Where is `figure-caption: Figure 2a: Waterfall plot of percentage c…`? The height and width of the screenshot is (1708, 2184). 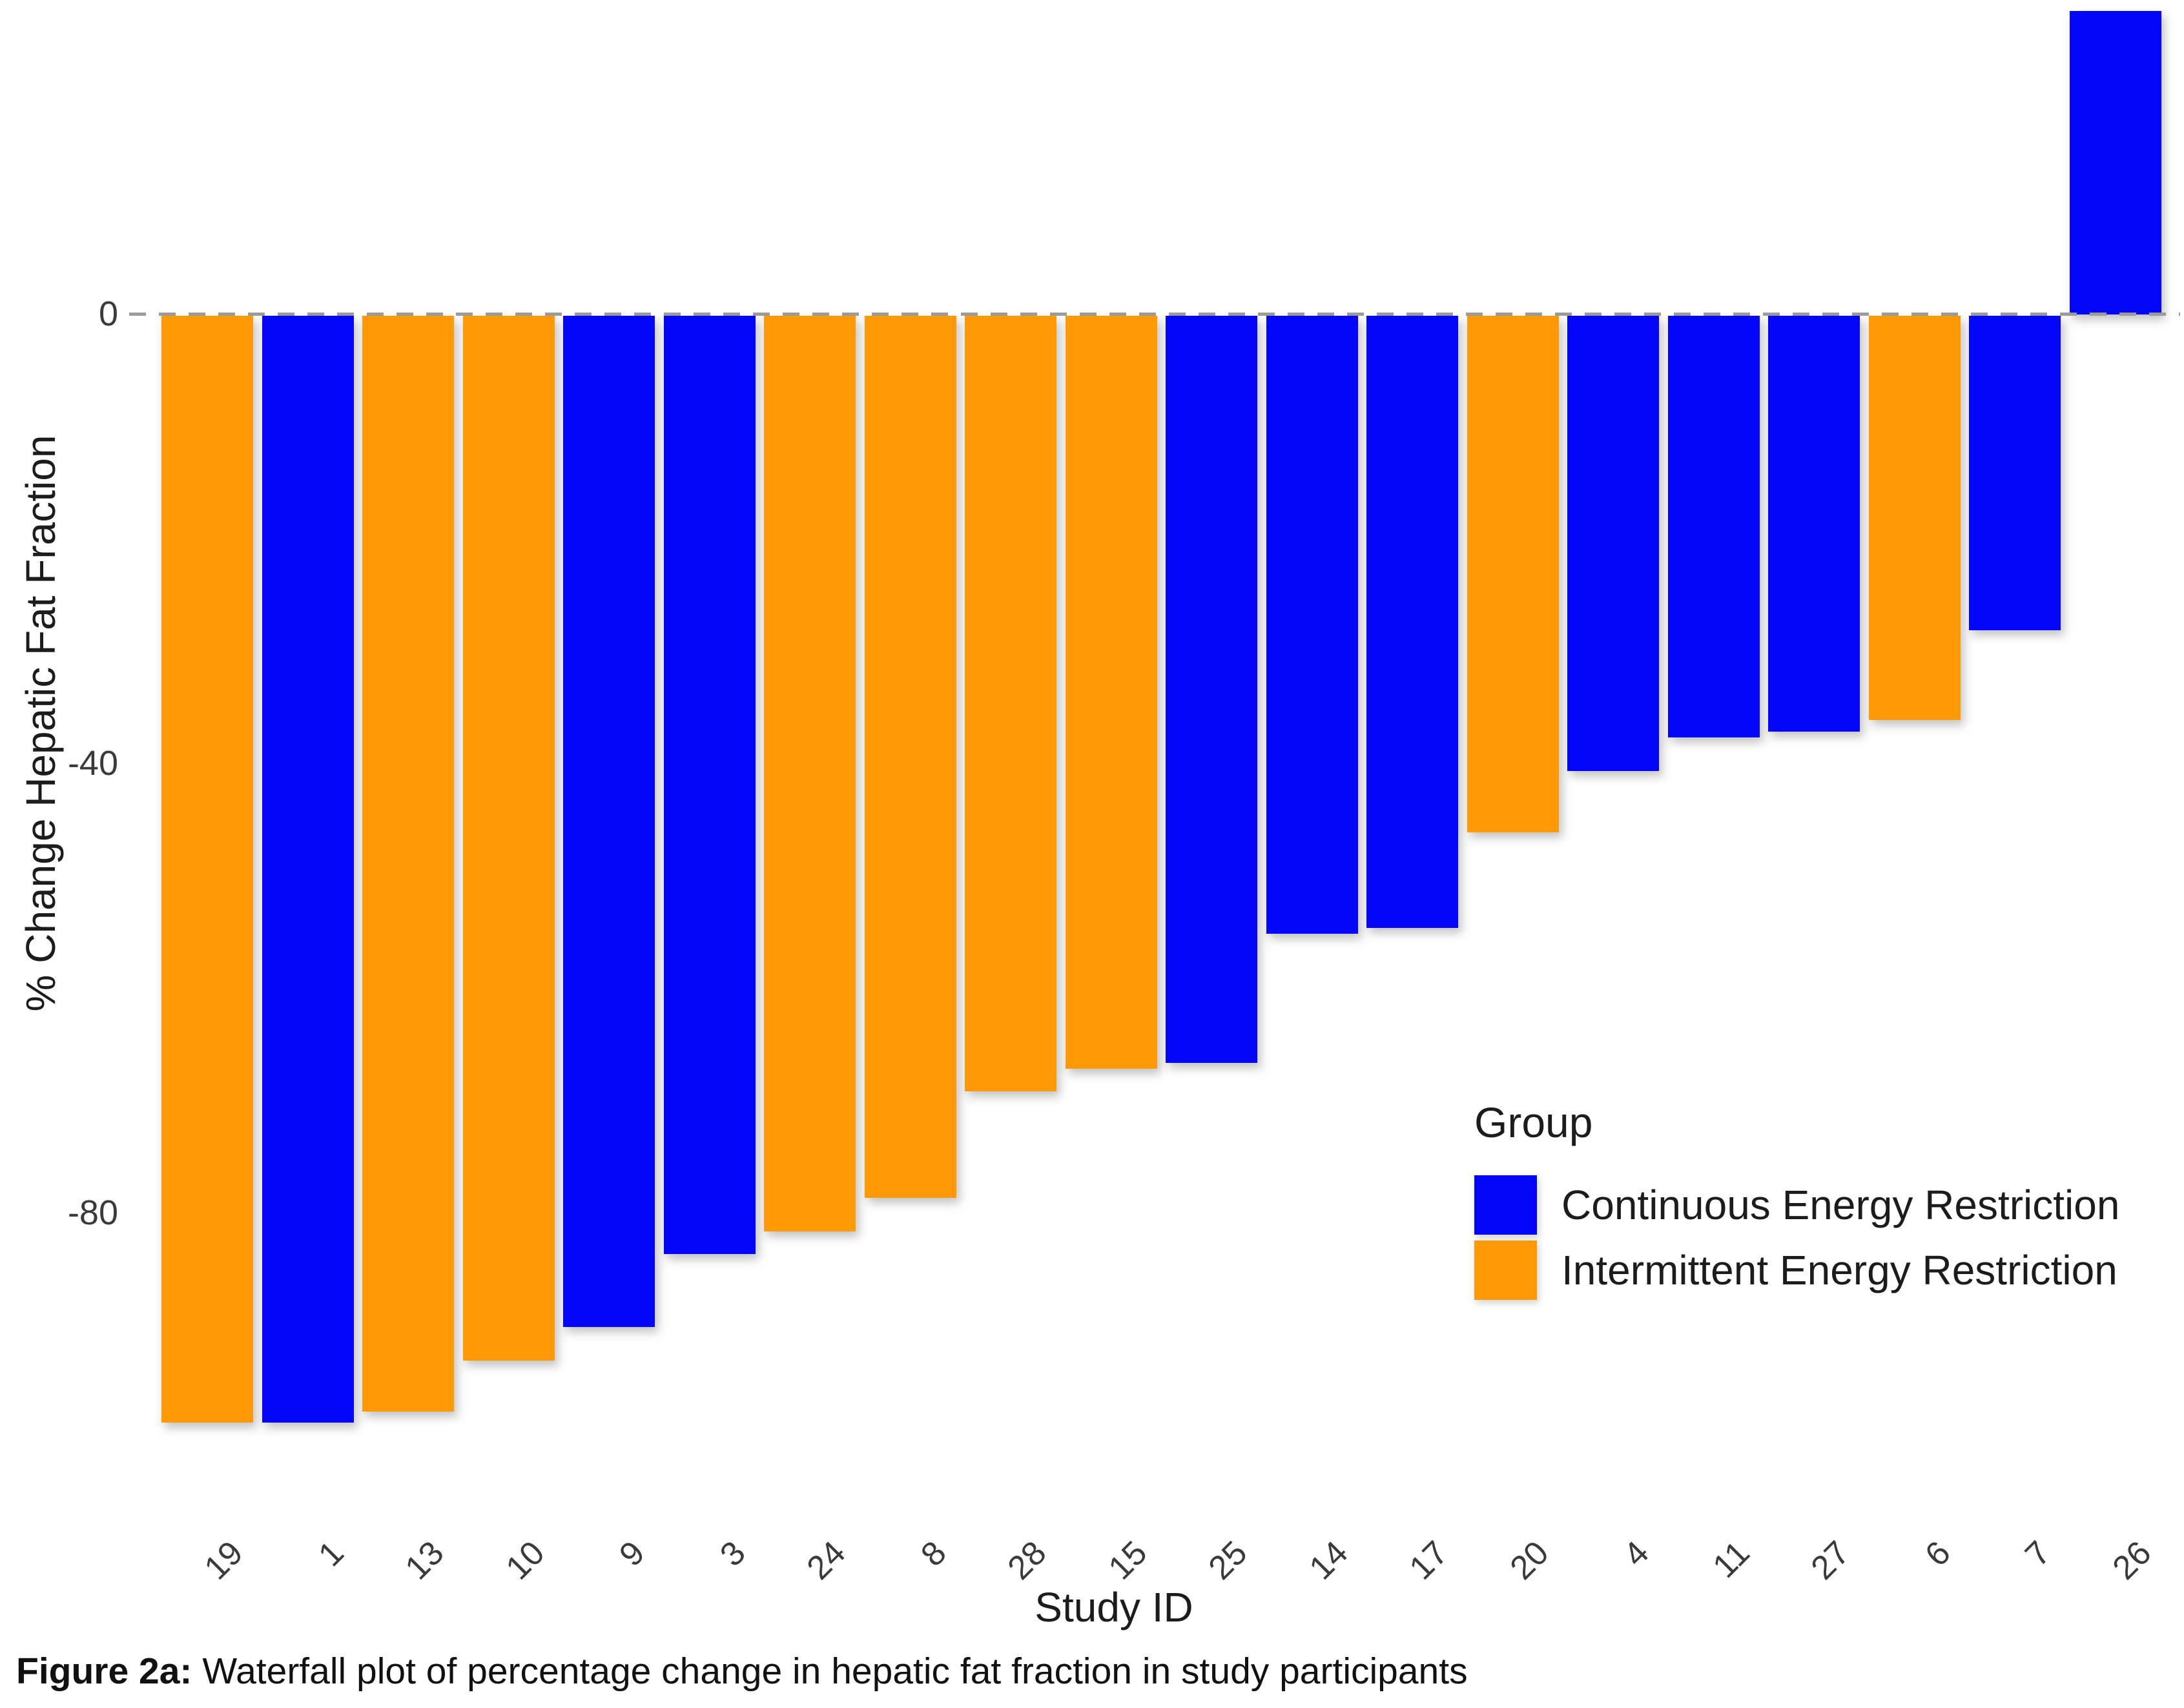
figure-caption: Figure 2a: Waterfall plot of percentage c… is located at coordinates (742, 1672).